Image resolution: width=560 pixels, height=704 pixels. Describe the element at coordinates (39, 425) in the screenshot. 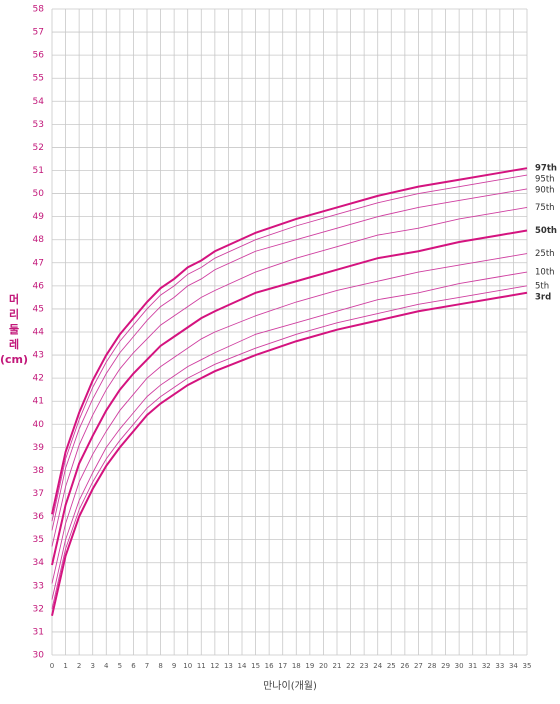

I see `y-tick-label: 40` at that location.